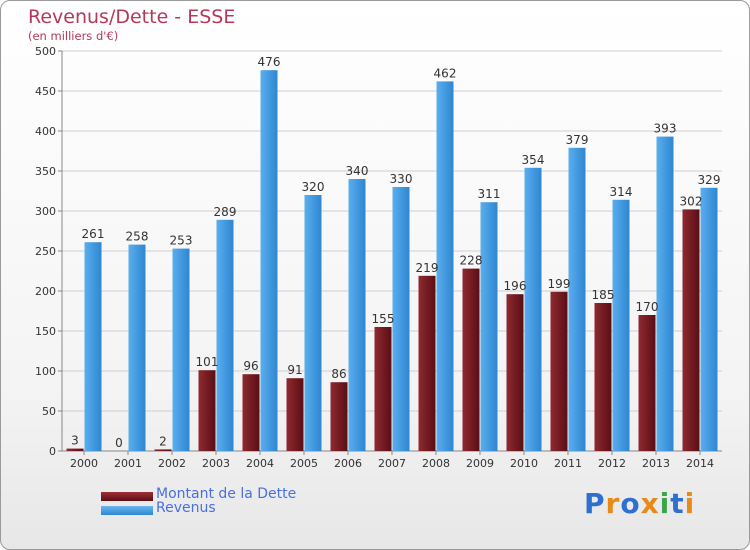 The width and height of the screenshot is (750, 550). What do you see at coordinates (45, 91) in the screenshot?
I see `y-tick-label: 450` at bounding box center [45, 91].